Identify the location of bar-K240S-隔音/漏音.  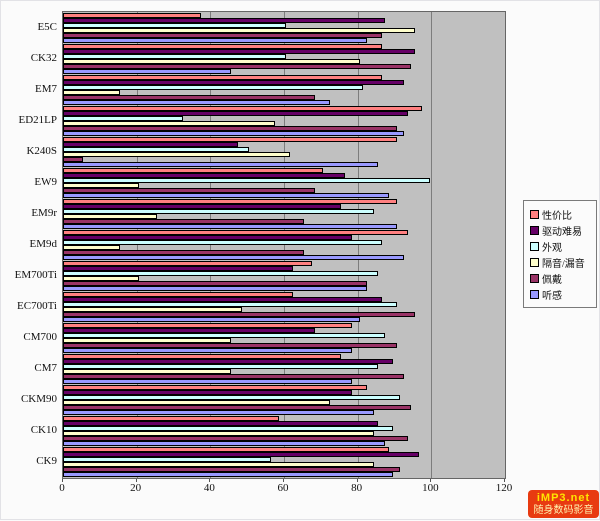
(176, 154).